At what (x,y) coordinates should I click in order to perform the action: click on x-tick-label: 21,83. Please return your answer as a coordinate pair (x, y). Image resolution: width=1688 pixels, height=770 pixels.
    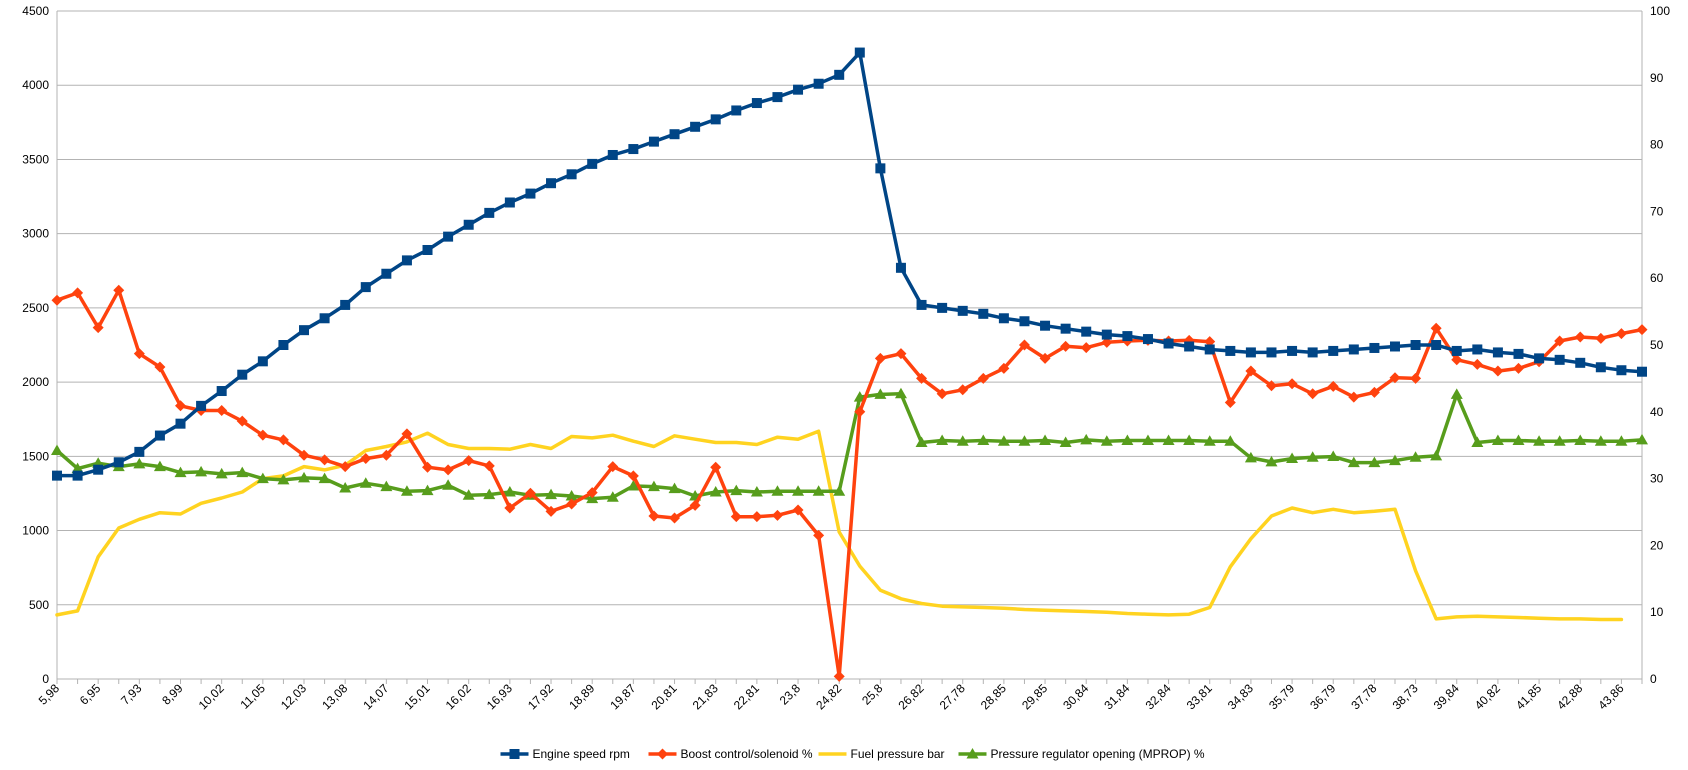
    Looking at the image, I should click on (705, 696).